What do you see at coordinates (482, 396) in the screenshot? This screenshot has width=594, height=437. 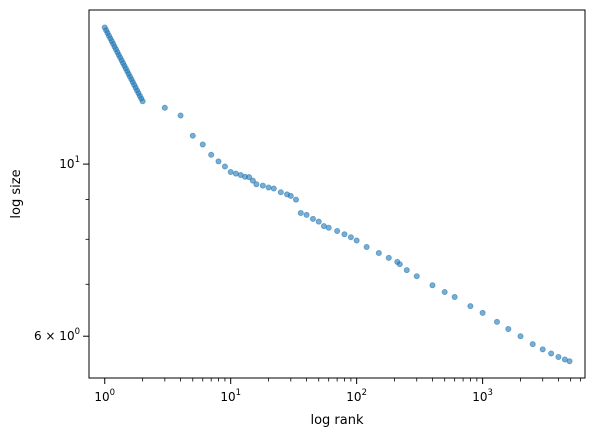 I see `x-tick-label: 10³` at bounding box center [482, 396].